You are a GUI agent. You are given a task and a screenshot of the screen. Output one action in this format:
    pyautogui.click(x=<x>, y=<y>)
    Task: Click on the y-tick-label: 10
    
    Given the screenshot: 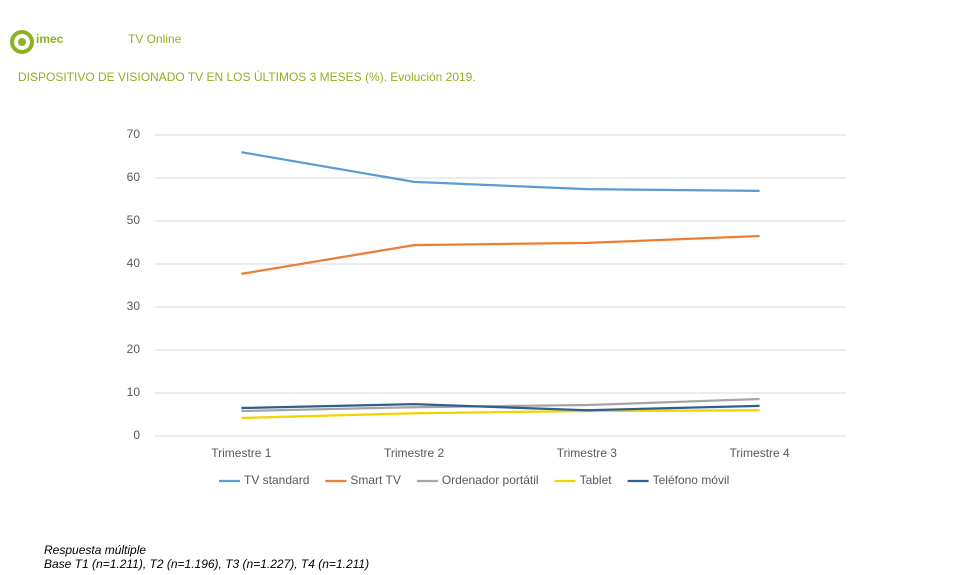 What is the action you would take?
    pyautogui.click(x=134, y=392)
    